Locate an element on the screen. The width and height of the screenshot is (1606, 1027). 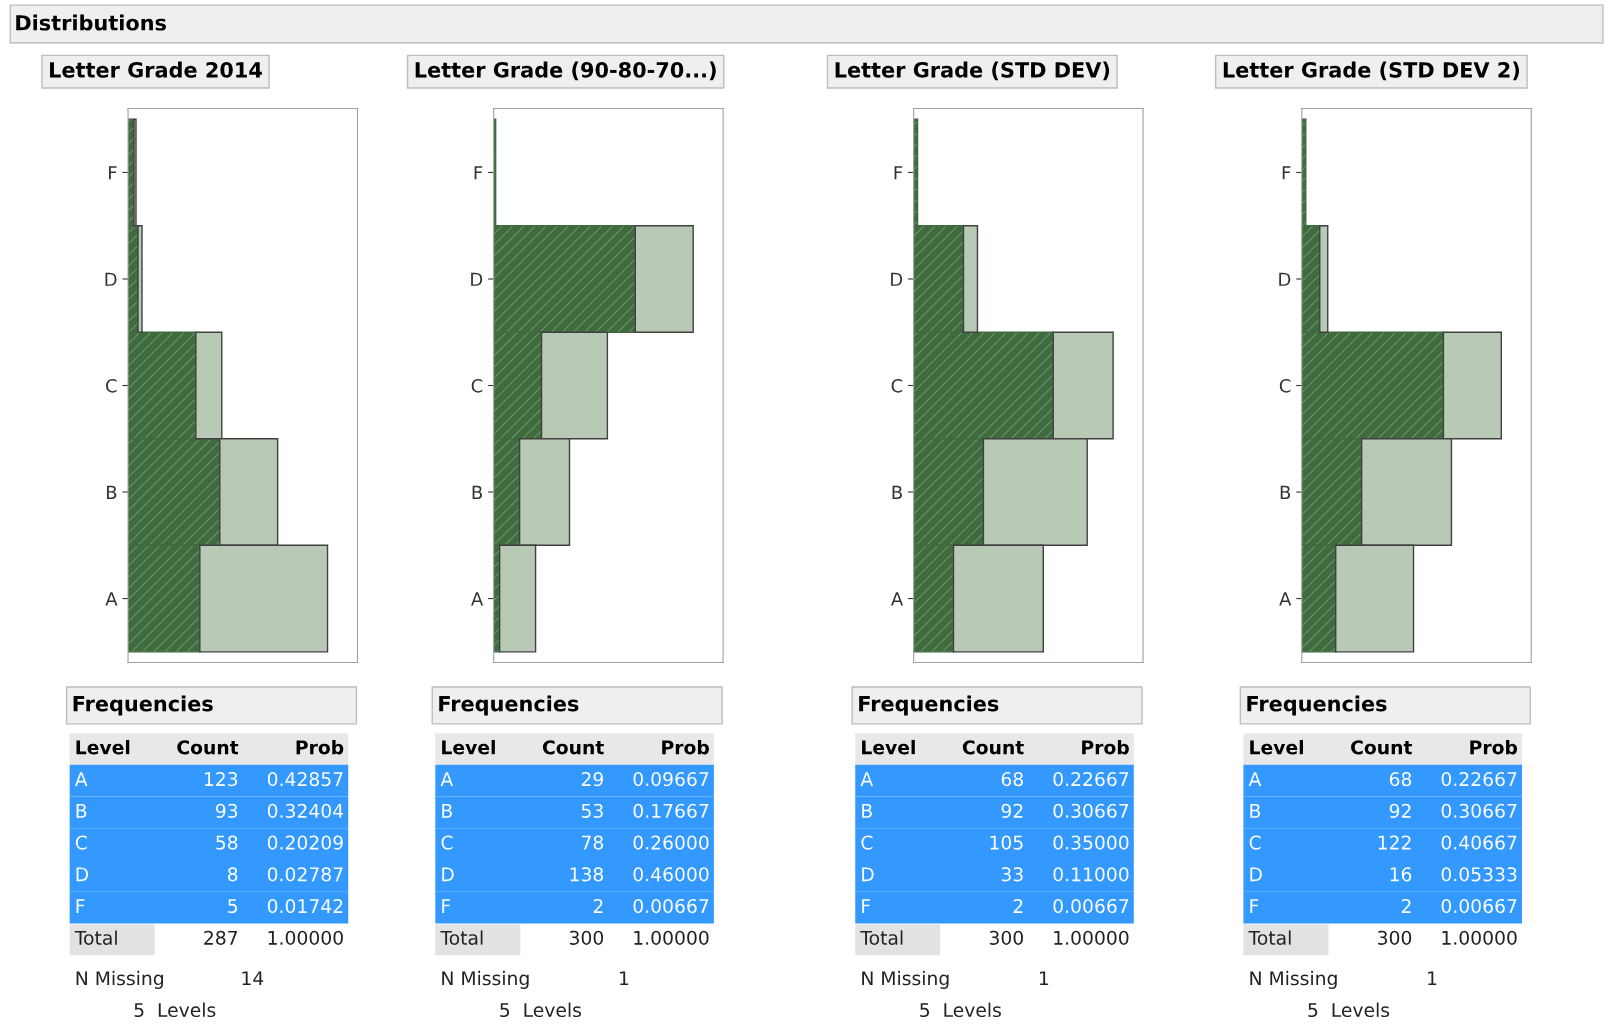
text: 14 is located at coordinates (253, 978).